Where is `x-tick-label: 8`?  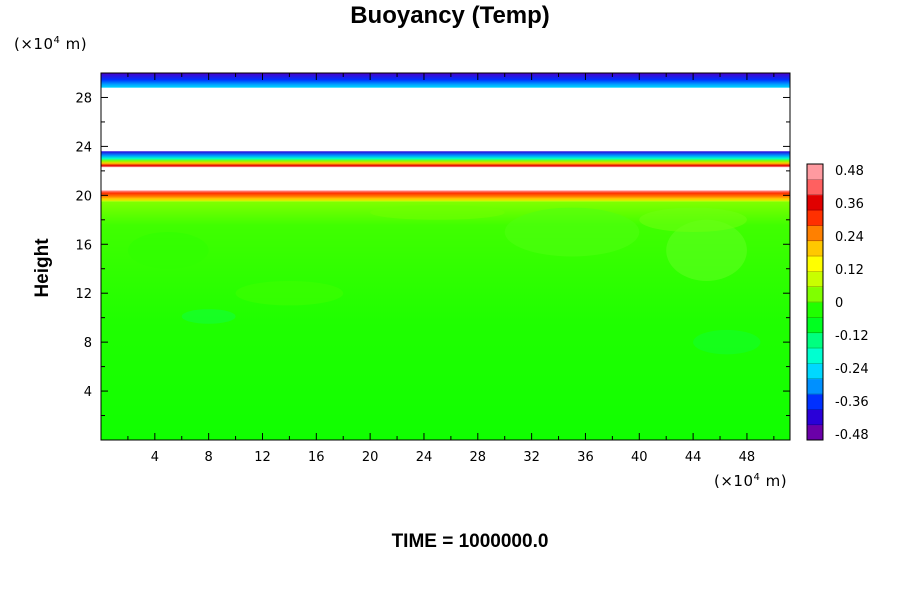 x-tick-label: 8 is located at coordinates (209, 457).